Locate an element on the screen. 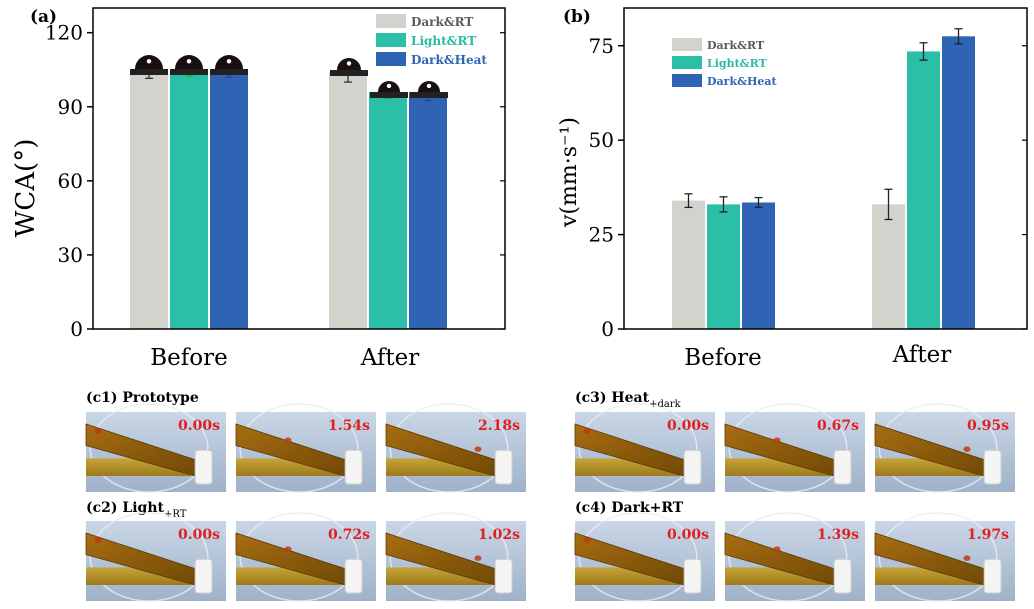  droplet-images is located at coordinates (289, 76).